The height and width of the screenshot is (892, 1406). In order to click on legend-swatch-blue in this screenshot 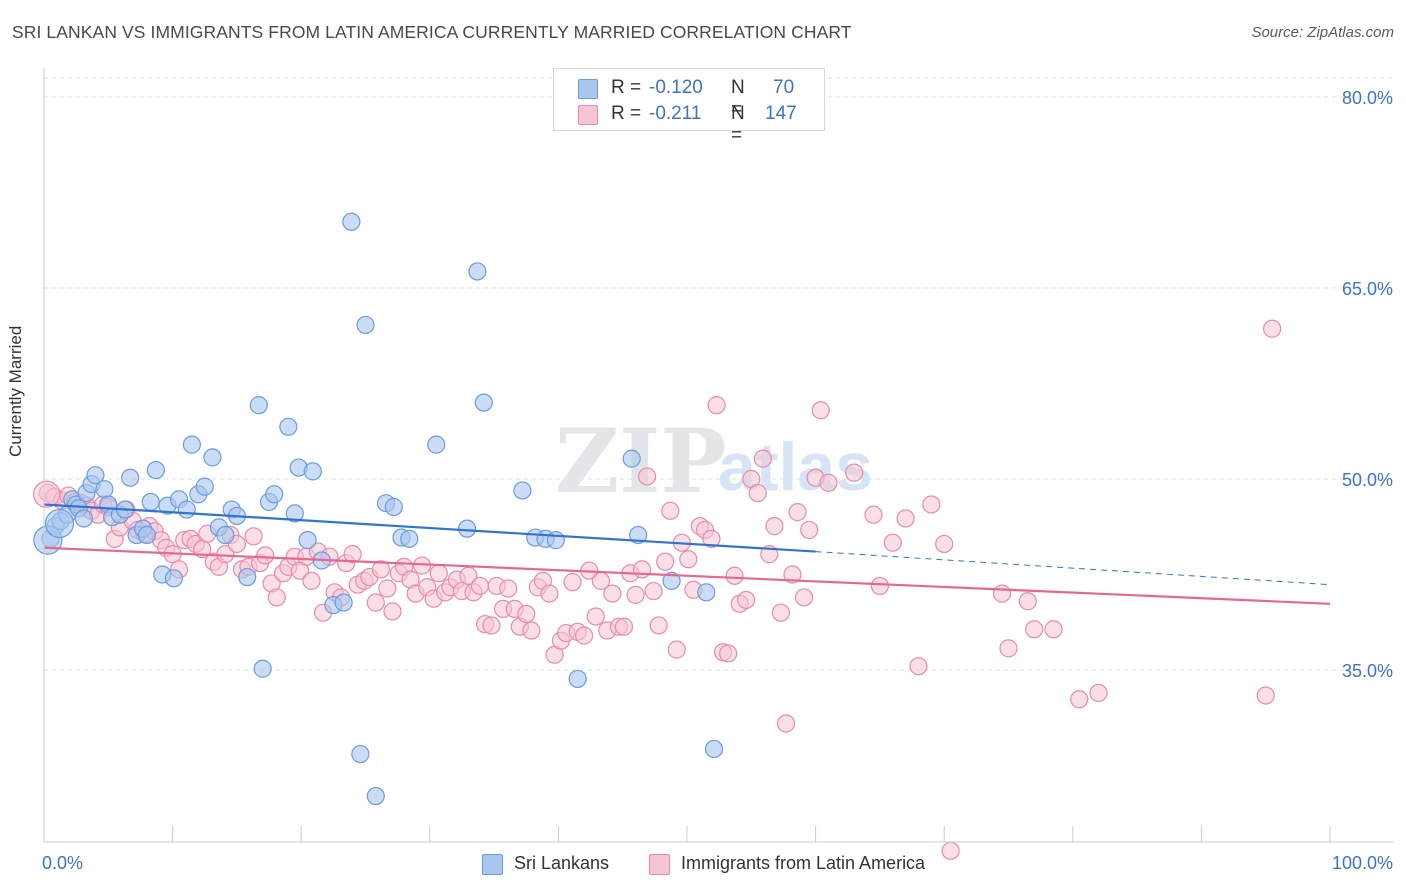, I will do `click(588, 89)`.